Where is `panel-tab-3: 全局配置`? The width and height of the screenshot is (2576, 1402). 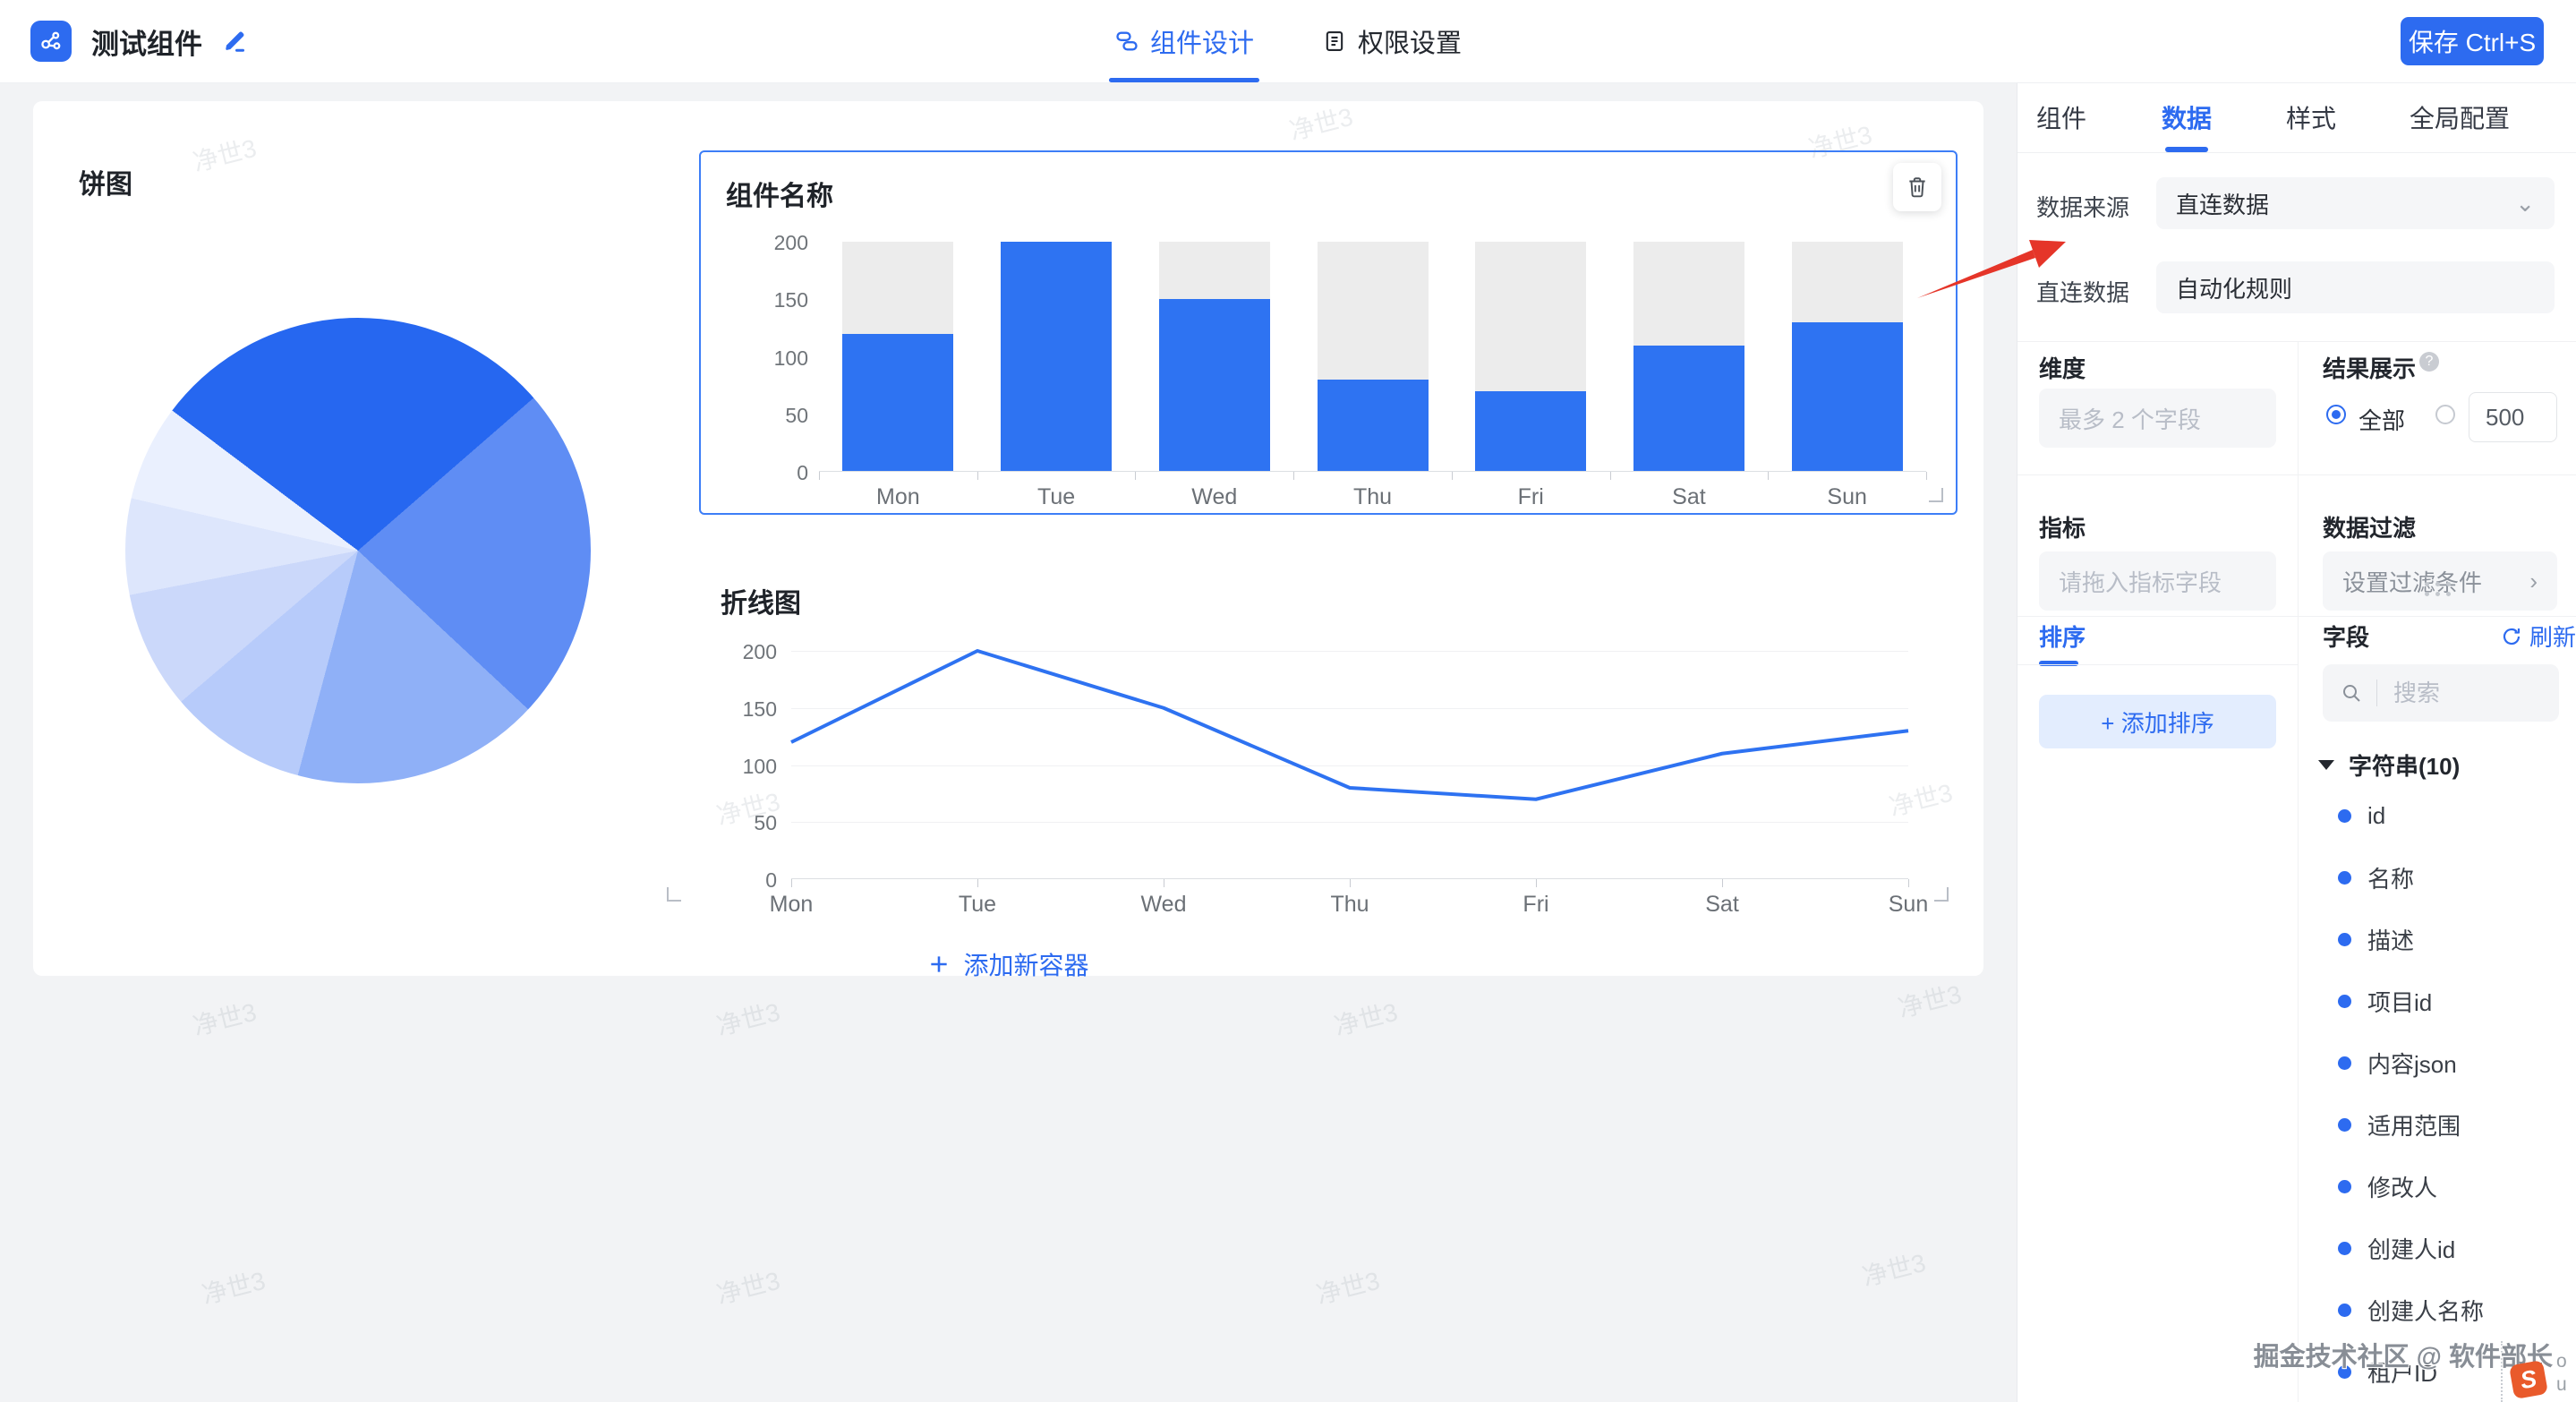 panel-tab-3: 全局配置 is located at coordinates (2460, 119).